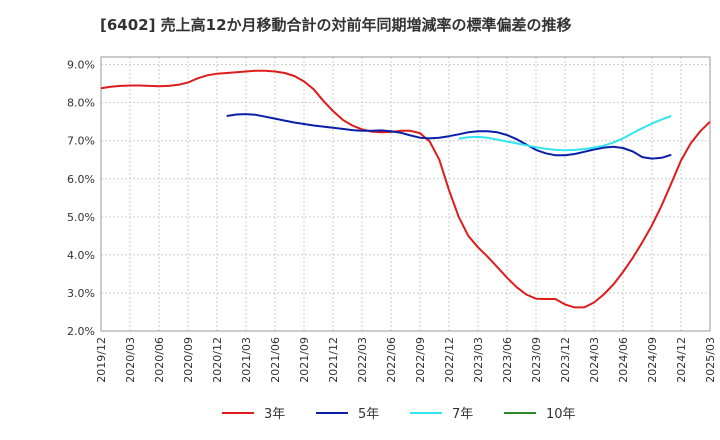 This screenshot has width=720, height=440. What do you see at coordinates (561, 414) in the screenshot?
I see `legend-label-3: 10年` at bounding box center [561, 414].